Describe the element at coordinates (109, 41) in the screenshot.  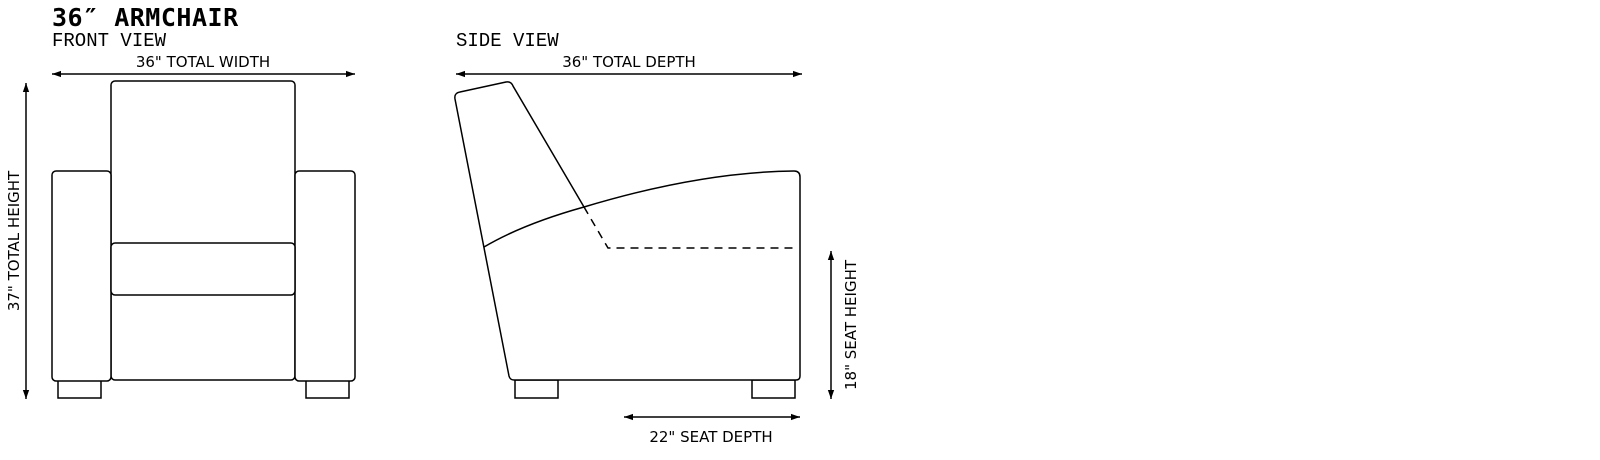
I see `front-view-label: FRONT VIEW` at that location.